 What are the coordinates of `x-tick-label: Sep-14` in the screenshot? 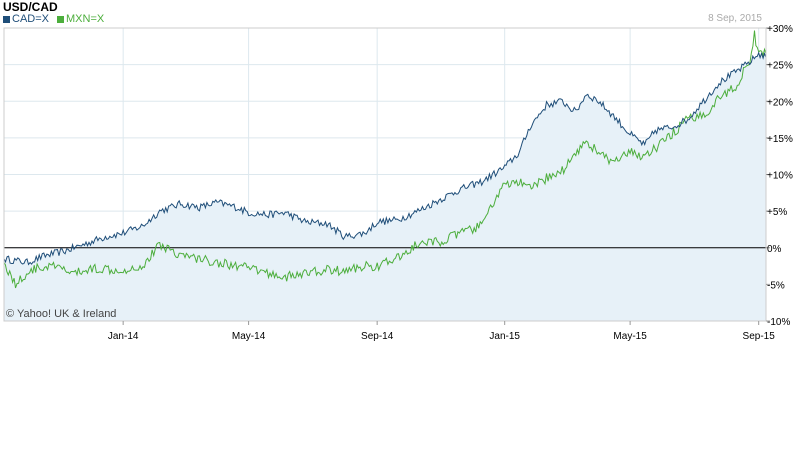 It's located at (377, 336).